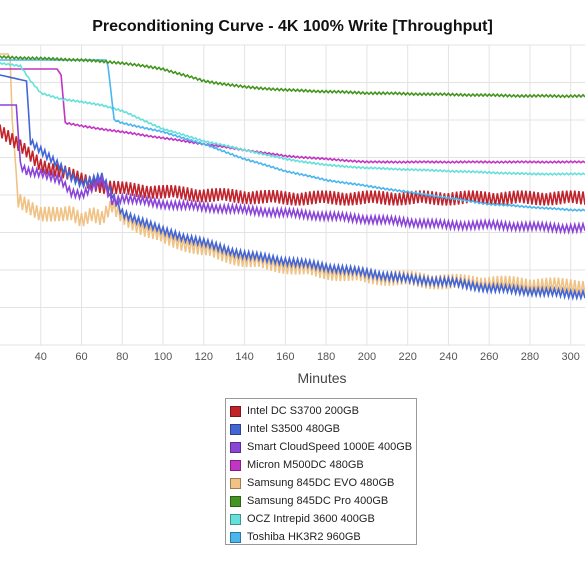 This screenshot has width=585, height=573. I want to click on x-tick-label: 140, so click(244, 357).